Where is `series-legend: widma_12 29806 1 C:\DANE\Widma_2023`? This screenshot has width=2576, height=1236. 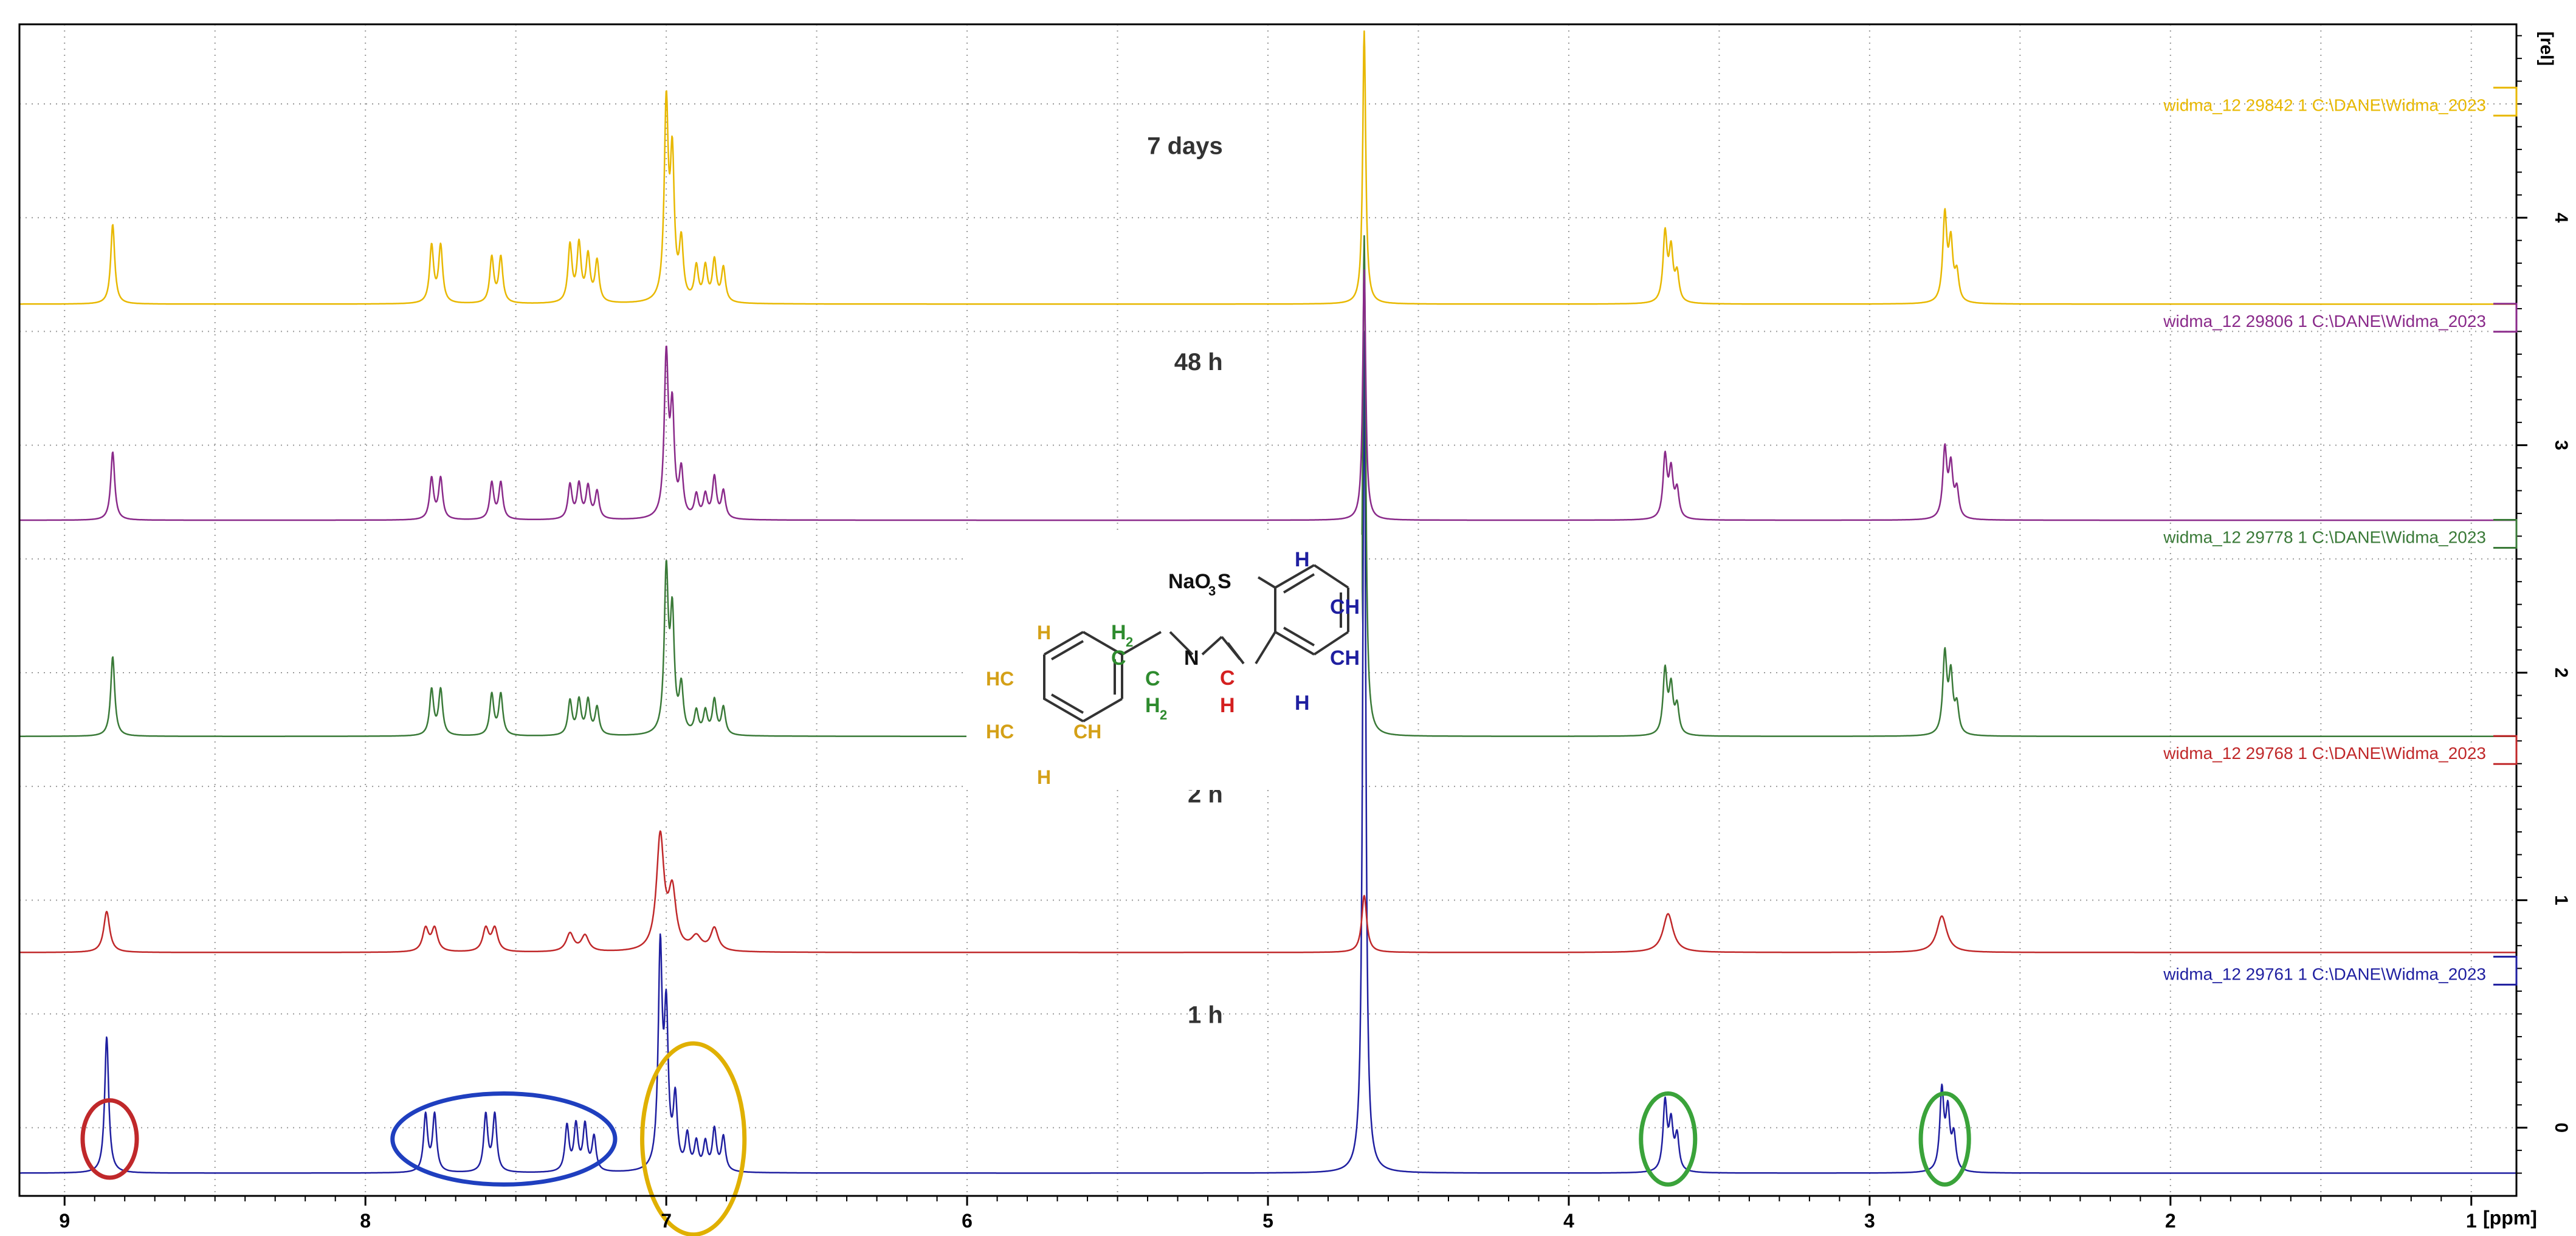
series-legend: widma_12 29806 1 C:\DANE\Widma_2023 is located at coordinates (2324, 321).